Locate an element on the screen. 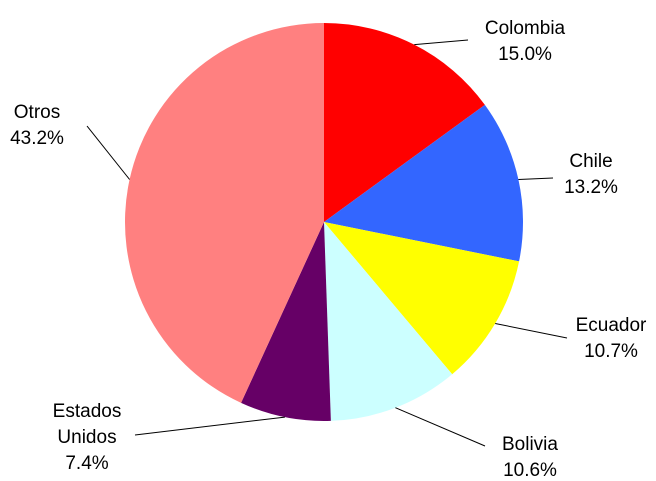  slice-value-otros: 43.2% is located at coordinates (37, 138).